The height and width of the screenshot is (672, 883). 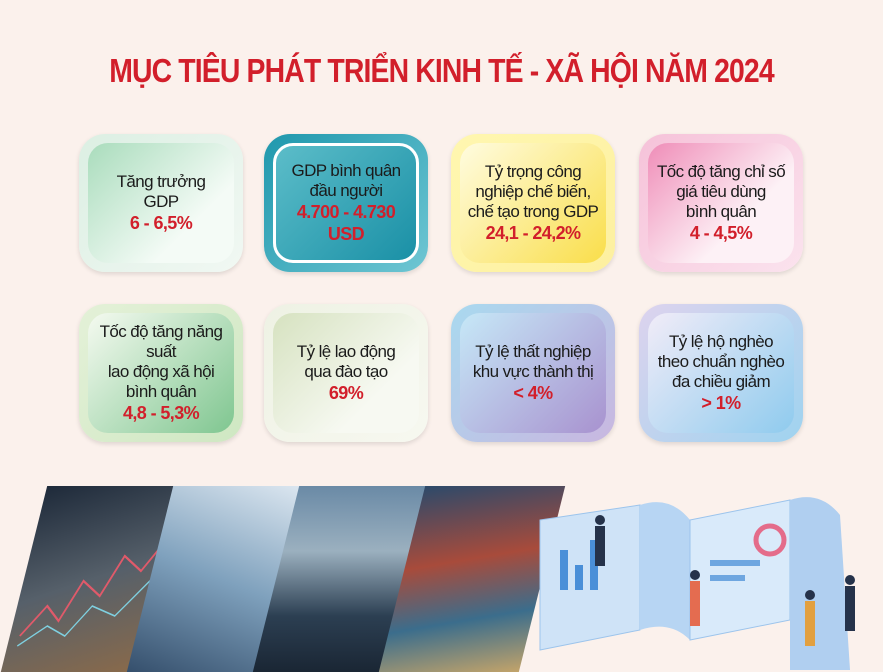 What do you see at coordinates (346, 180) in the screenshot?
I see `target-label: GDP bình quân đầu người` at bounding box center [346, 180].